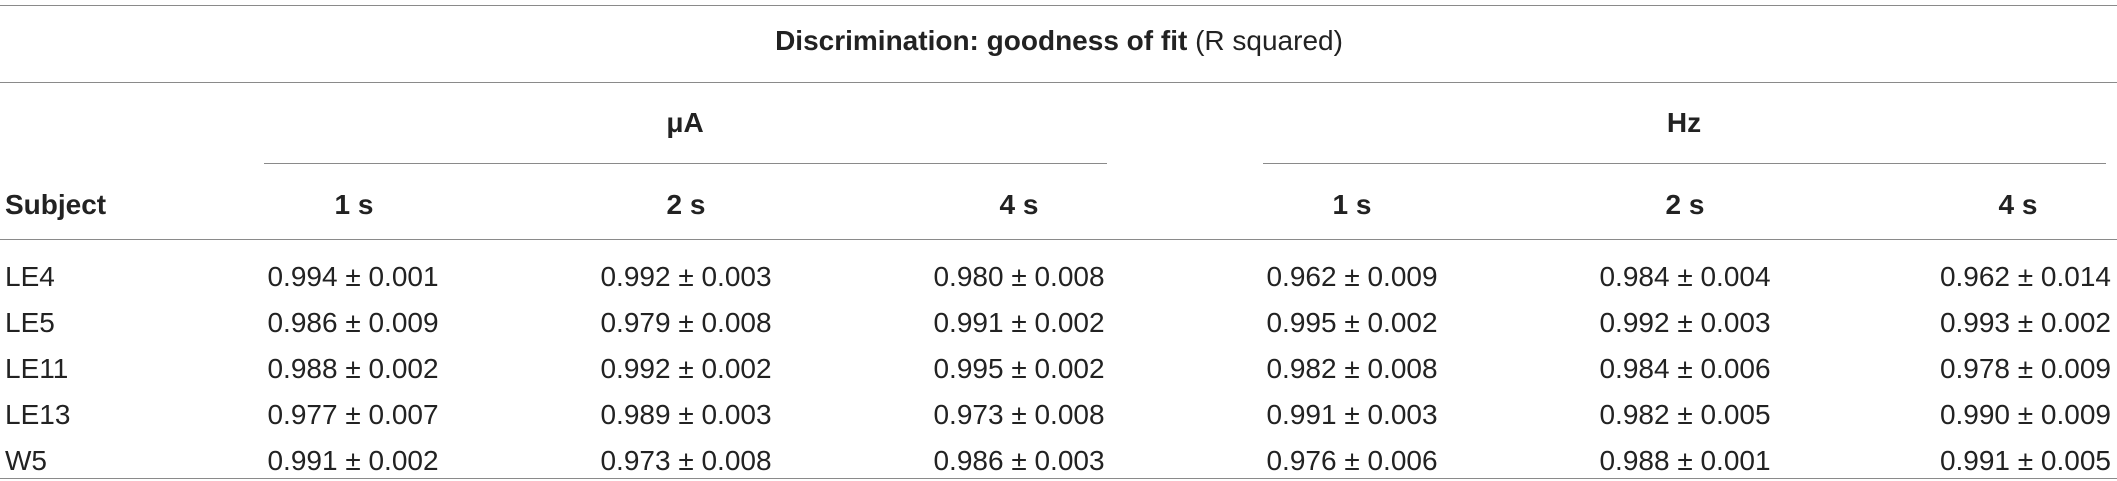  Describe the element at coordinates (1019, 276) in the screenshot. I see `cell-value: 0.980 ± 0.008` at that location.